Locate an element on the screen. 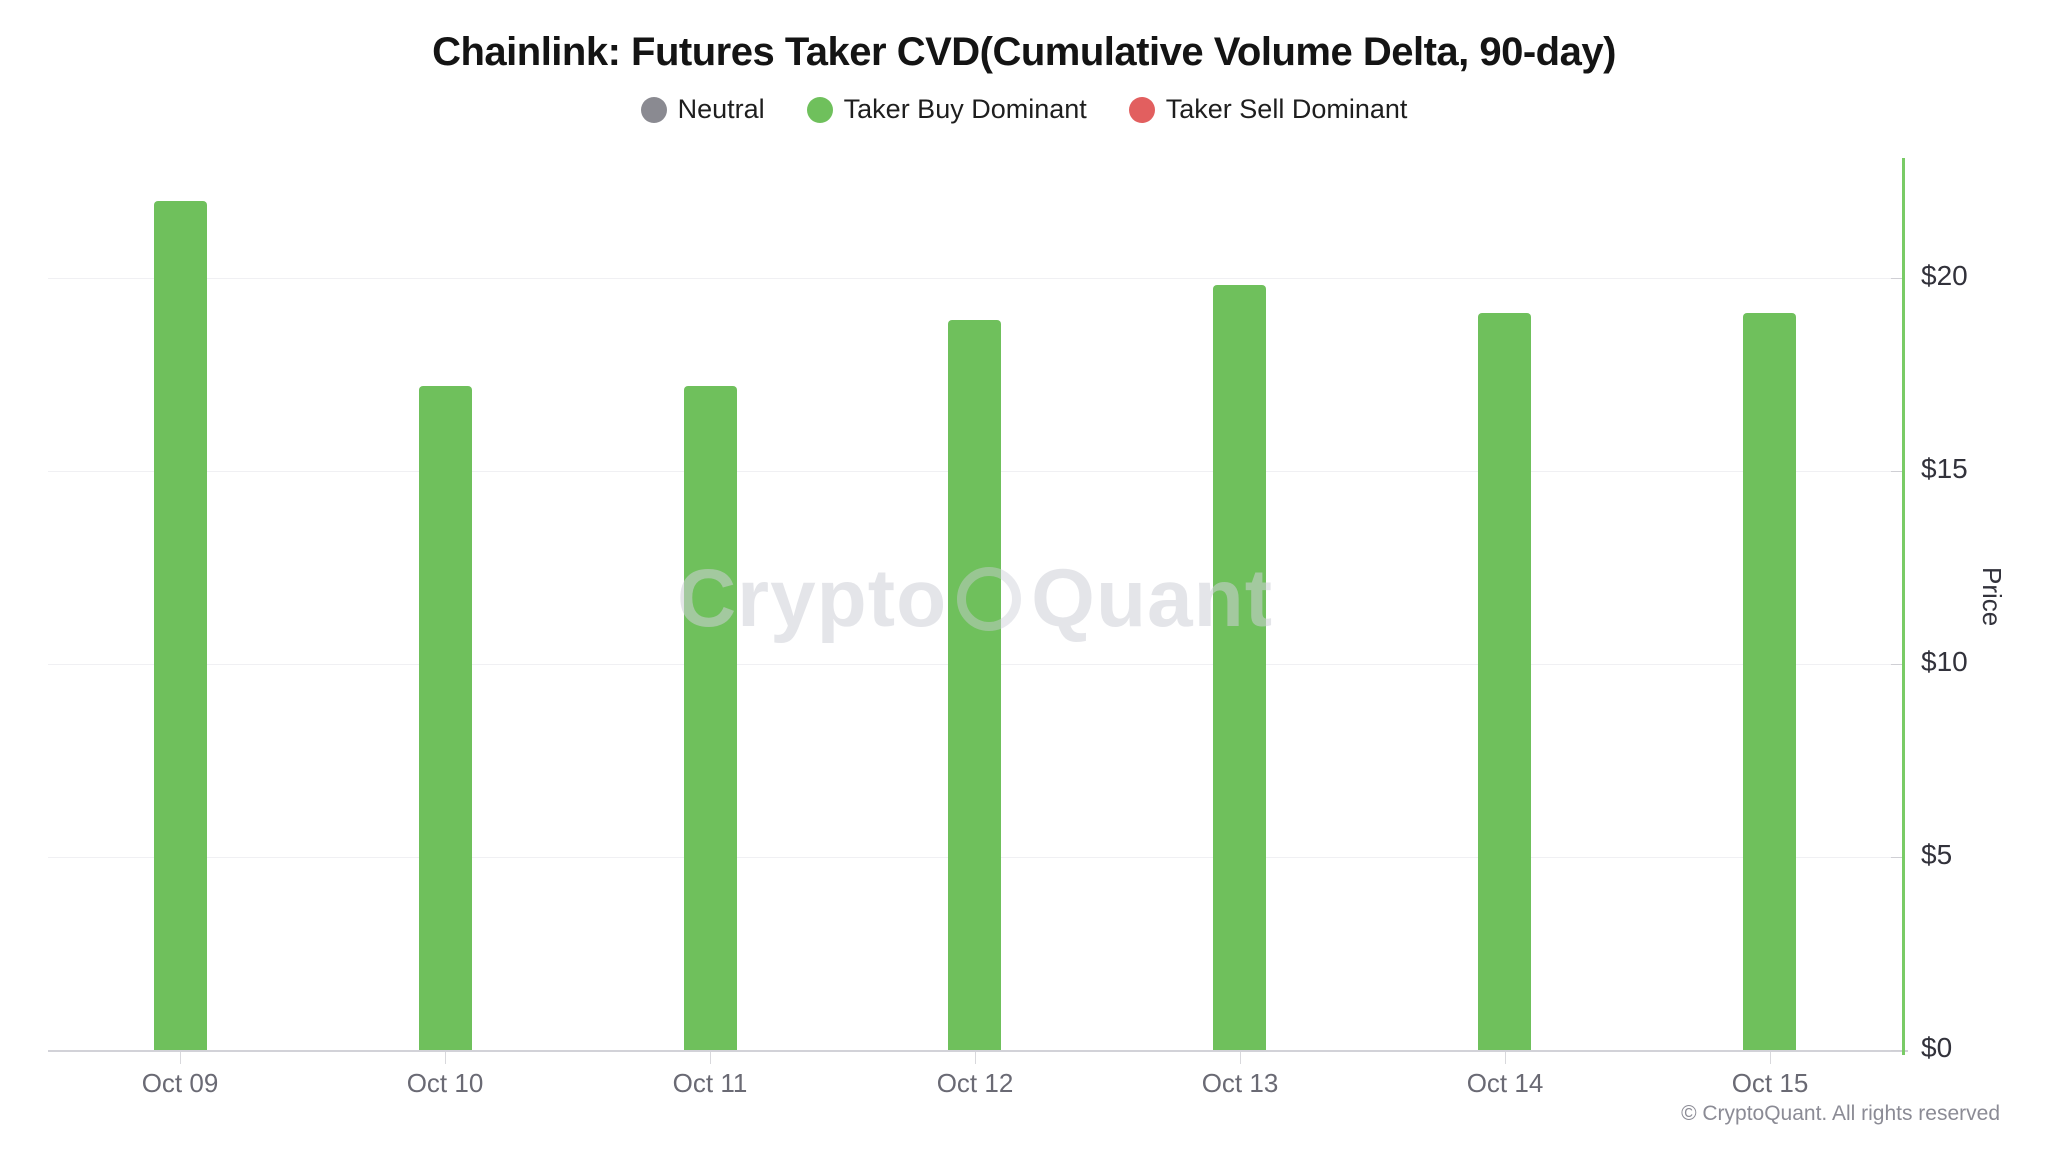 This screenshot has height=1152, width=2048. legend-item-taker-buy-dominant: Taker Buy Dominant is located at coordinates (946, 109).